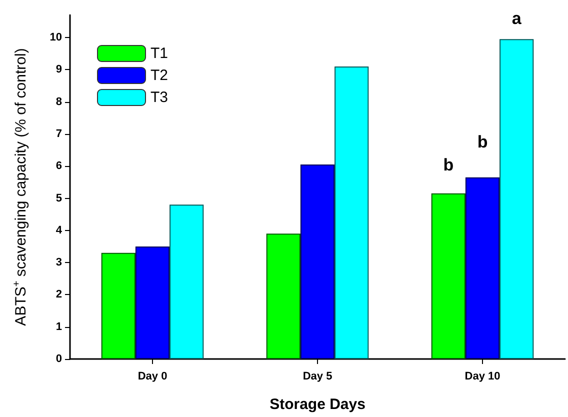 This screenshot has height=417, width=568. Describe the element at coordinates (317, 376) in the screenshot. I see `x-tick-label: Day 5` at that location.